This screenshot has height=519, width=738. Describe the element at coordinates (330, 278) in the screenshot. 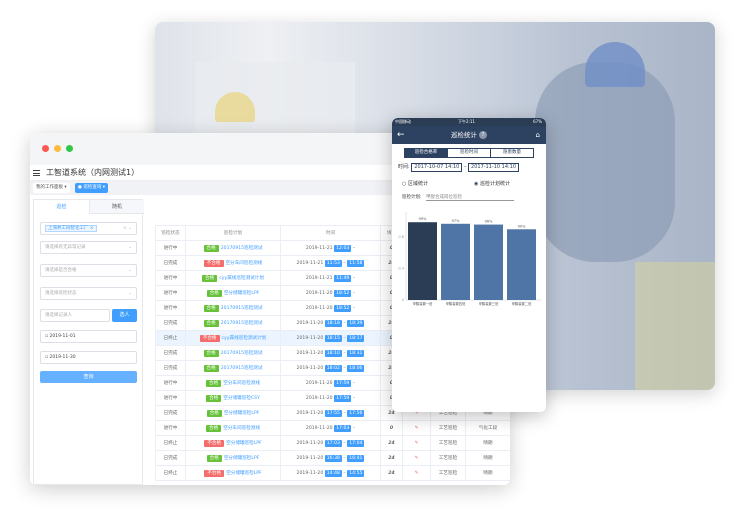

I see `time-cell: 2019-11-21 11:49 –` at that location.